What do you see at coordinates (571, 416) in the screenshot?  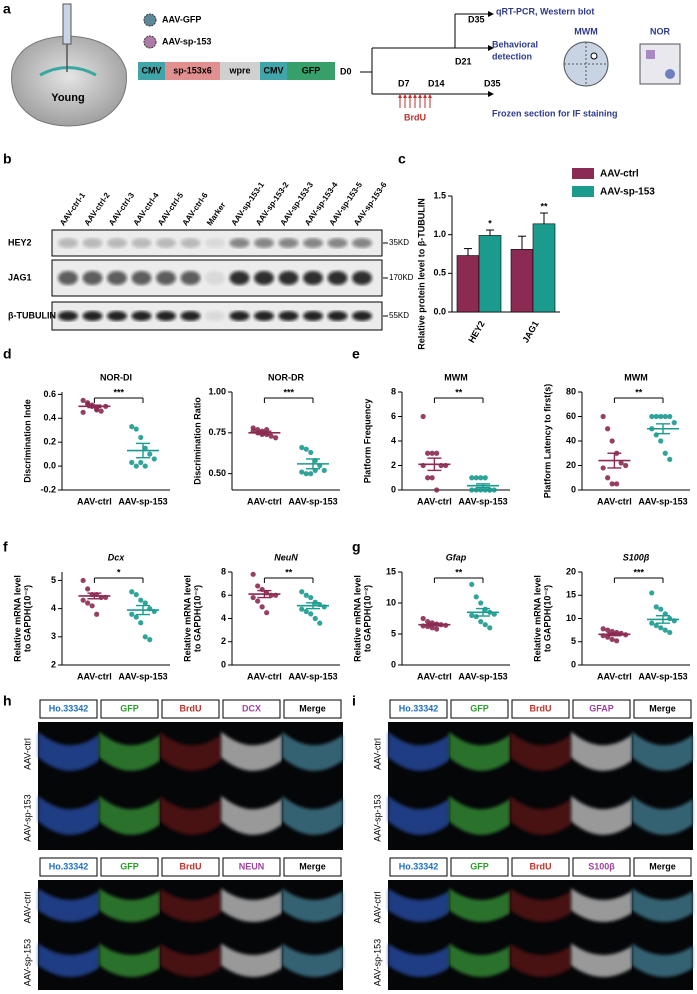 I see `y-tick-label: 60` at bounding box center [571, 416].